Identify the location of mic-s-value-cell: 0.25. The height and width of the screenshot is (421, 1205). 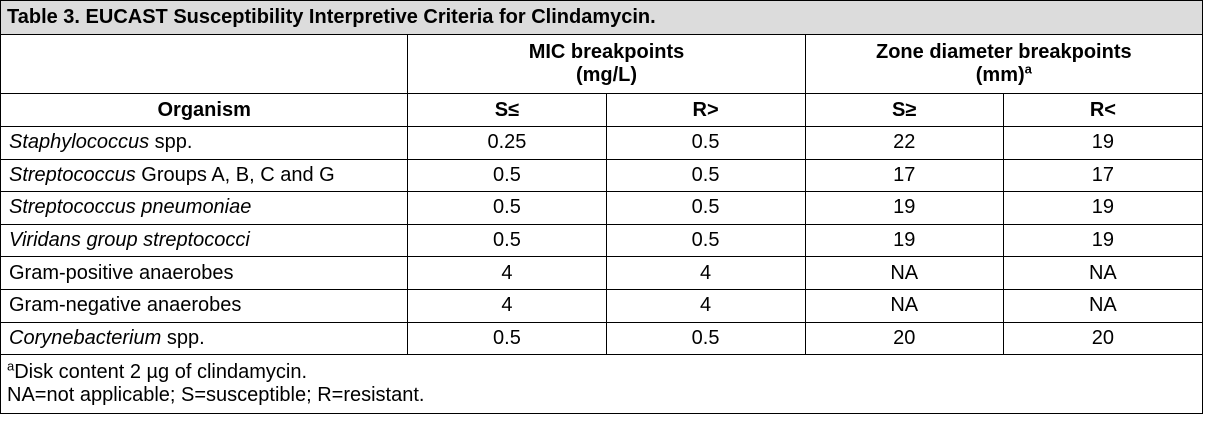
(507, 143).